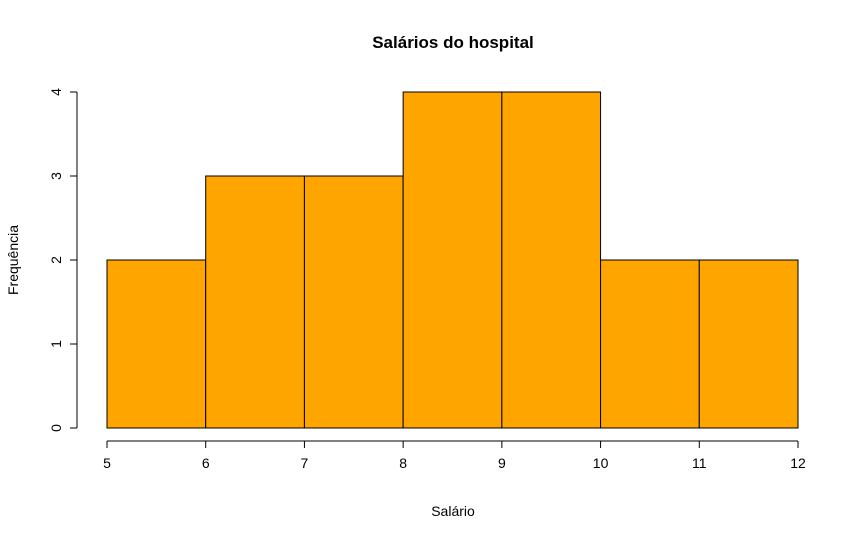 This screenshot has width=866, height=540. What do you see at coordinates (798, 463) in the screenshot?
I see `x-tick-label-7: 12` at bounding box center [798, 463].